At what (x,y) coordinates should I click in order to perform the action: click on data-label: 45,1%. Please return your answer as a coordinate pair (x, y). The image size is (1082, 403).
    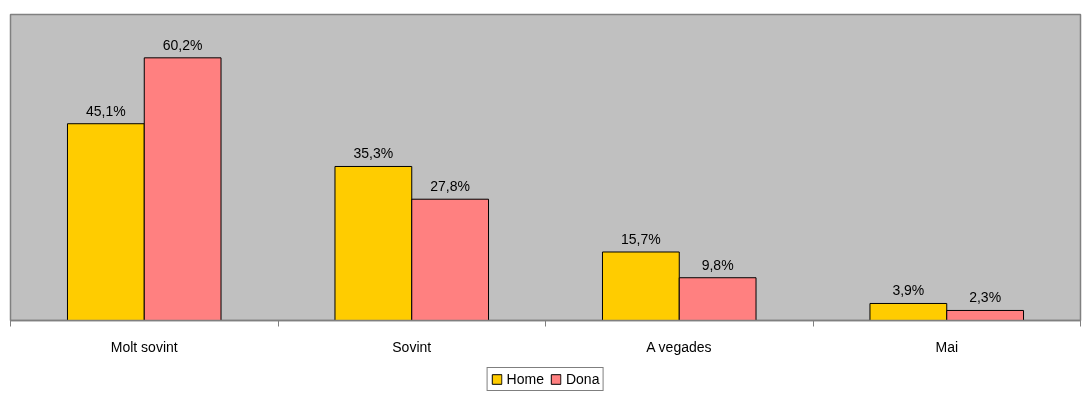
    Looking at the image, I should click on (106, 110).